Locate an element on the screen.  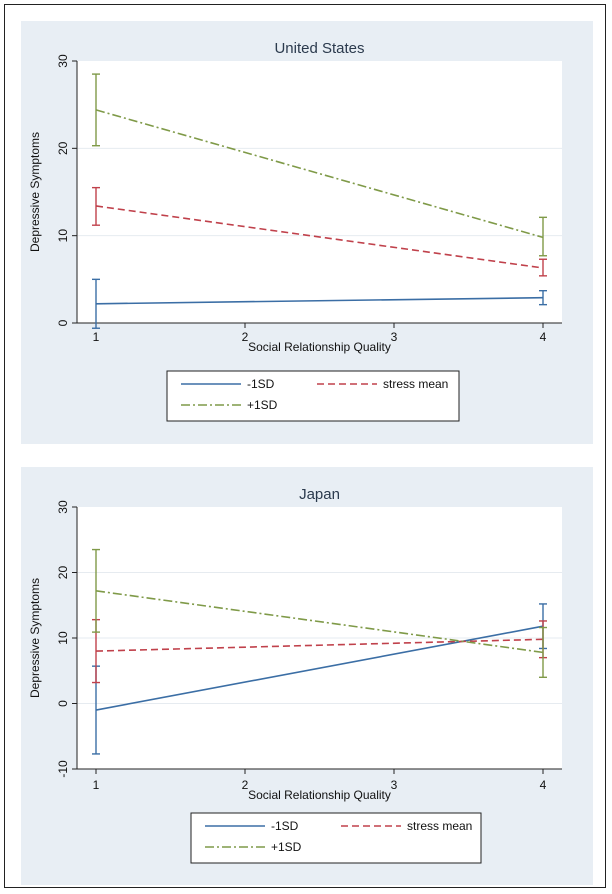
chart-title: Japan is located at coordinates (319, 494).